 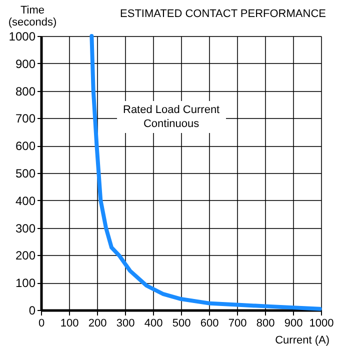 I want to click on x-tick-label: 700, so click(x=237, y=324).